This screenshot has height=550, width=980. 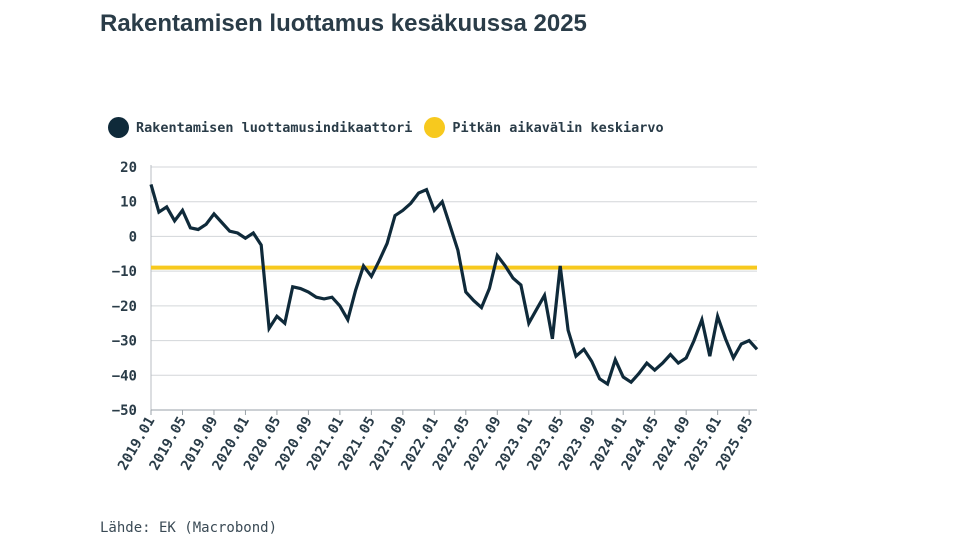 I want to click on y-tick-label: −40, so click(x=124, y=376).